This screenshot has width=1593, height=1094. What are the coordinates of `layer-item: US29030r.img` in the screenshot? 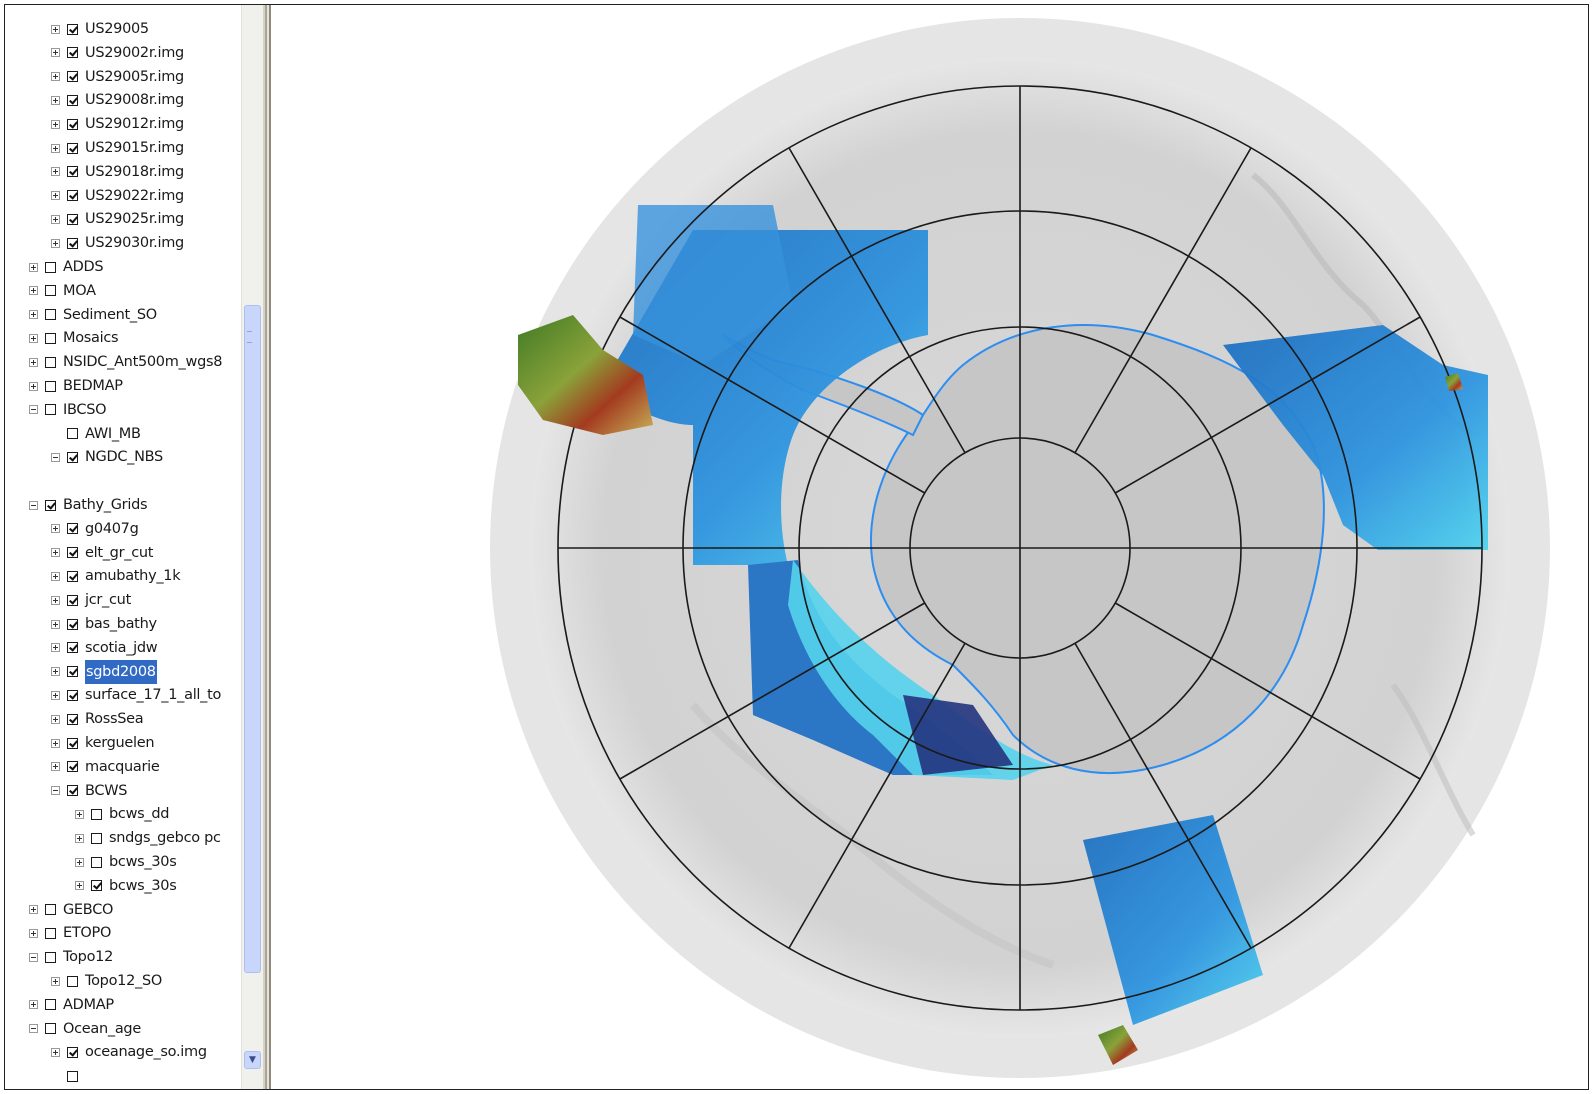 It's located at (117, 243).